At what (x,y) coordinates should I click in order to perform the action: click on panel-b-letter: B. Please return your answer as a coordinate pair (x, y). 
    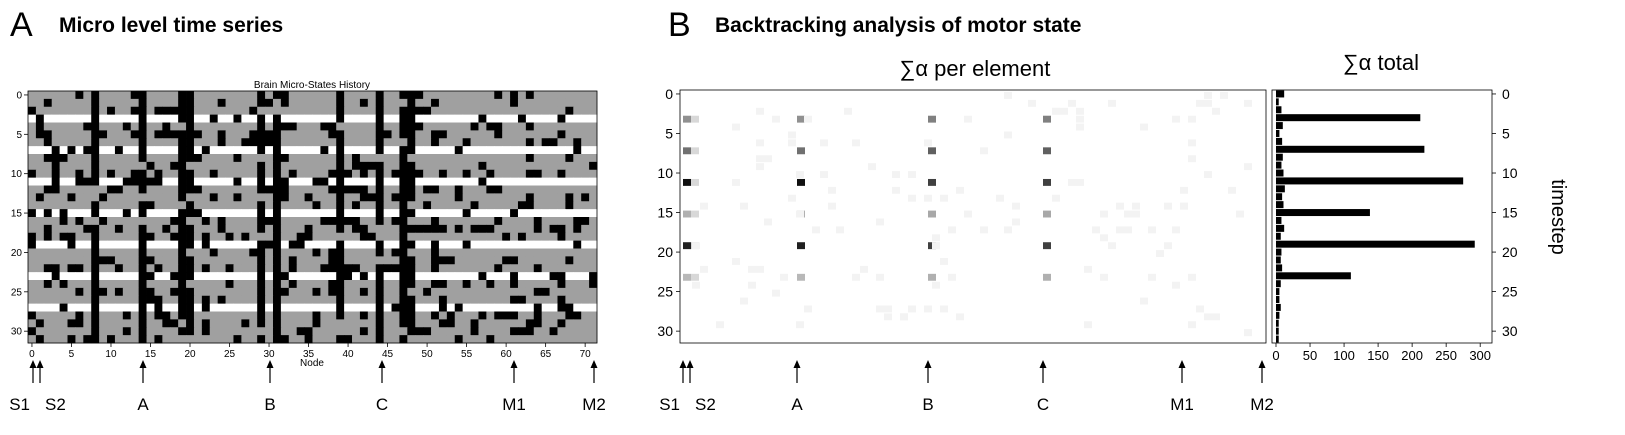
    Looking at the image, I should click on (679, 25).